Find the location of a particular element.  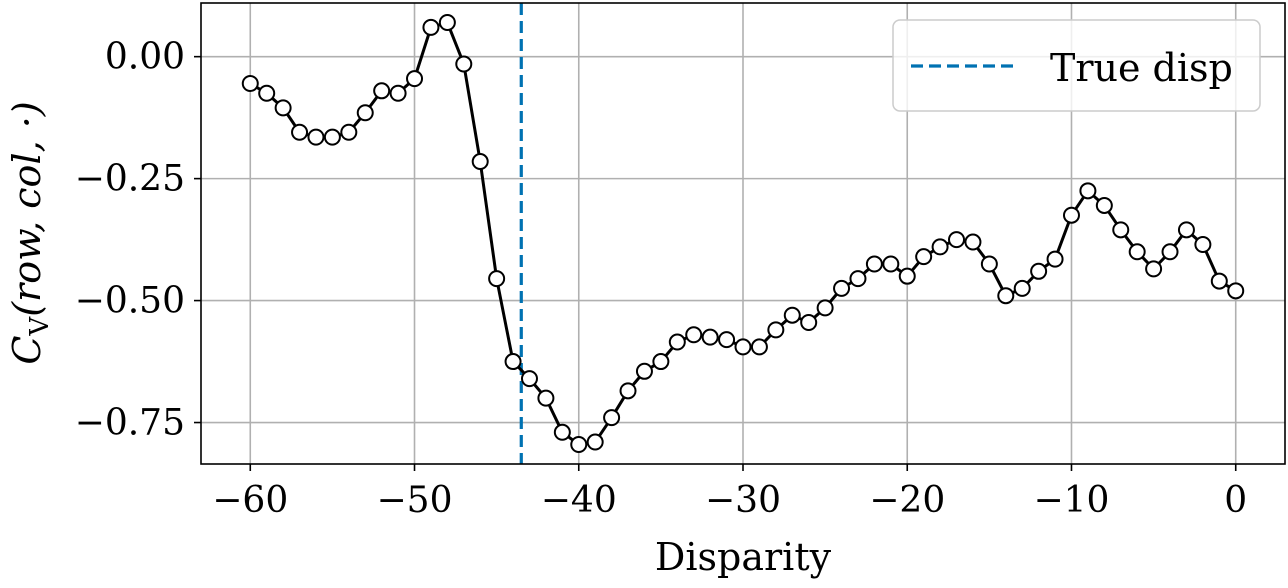

x-tick-label: −60 is located at coordinates (250, 500).